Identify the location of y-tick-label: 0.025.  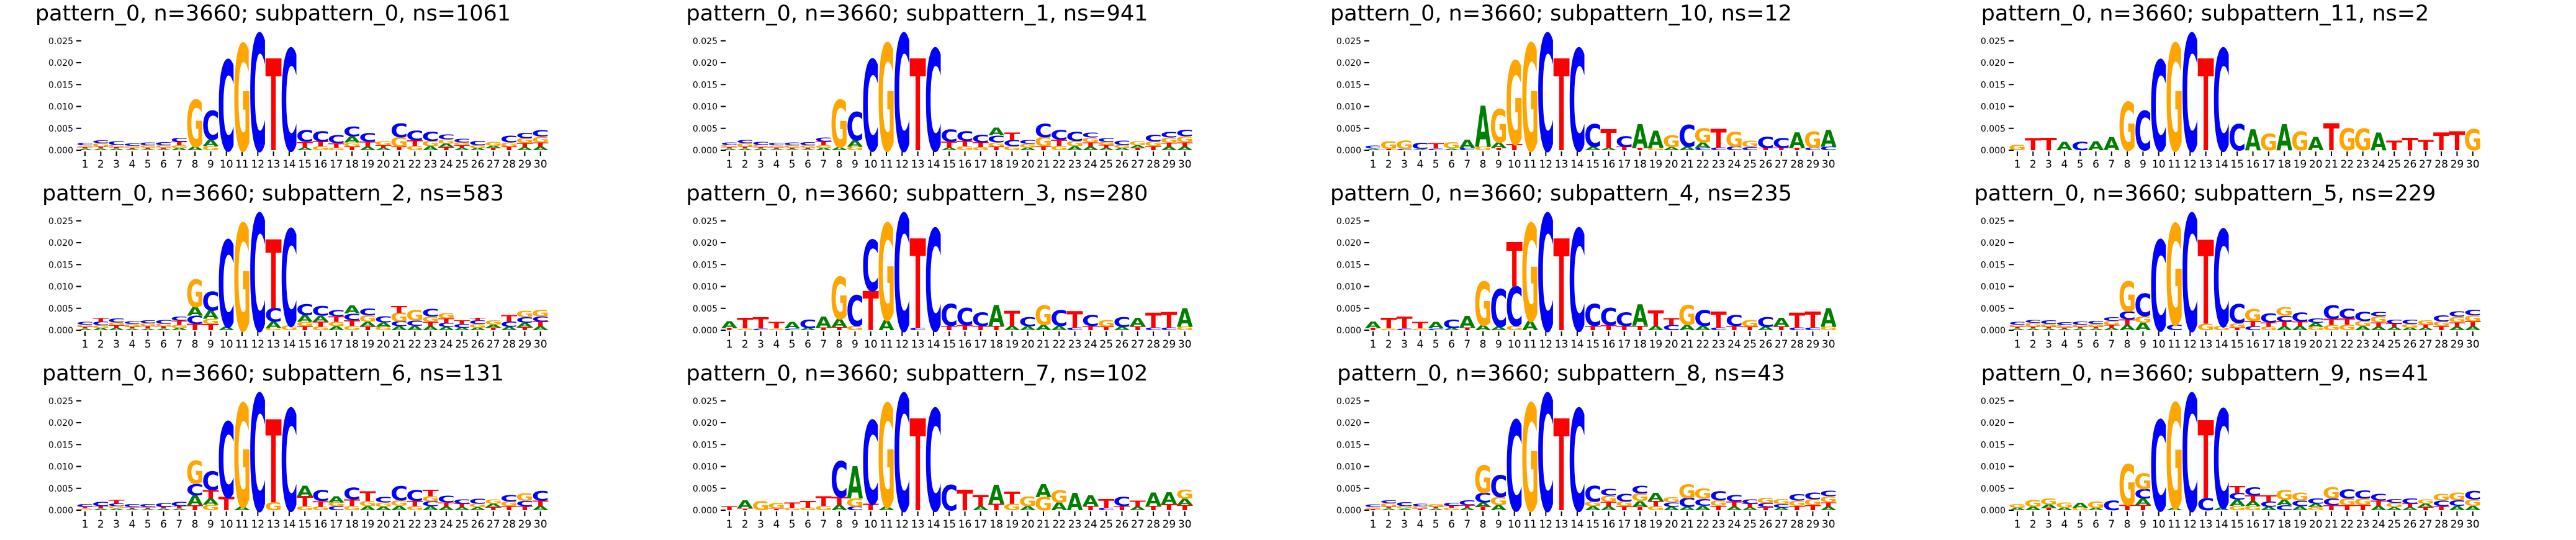
(1992, 402).